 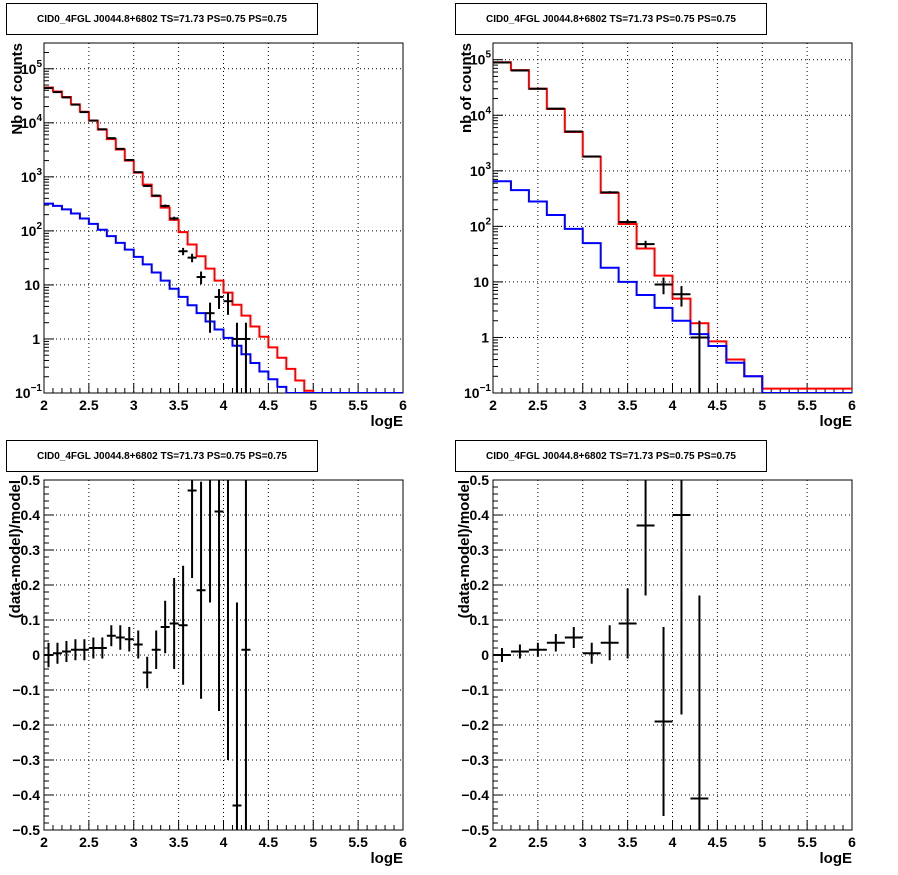 I want to click on y-tick-label: 0.2, so click(x=480, y=585).